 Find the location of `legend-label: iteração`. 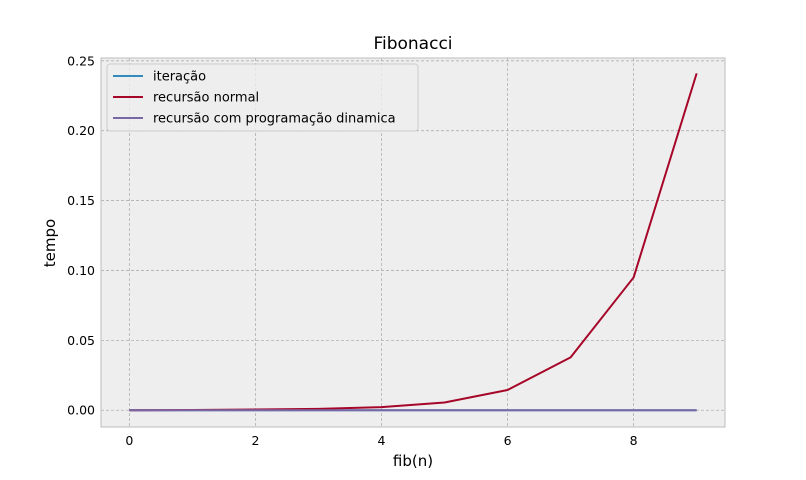

legend-label: iteração is located at coordinates (179, 77).